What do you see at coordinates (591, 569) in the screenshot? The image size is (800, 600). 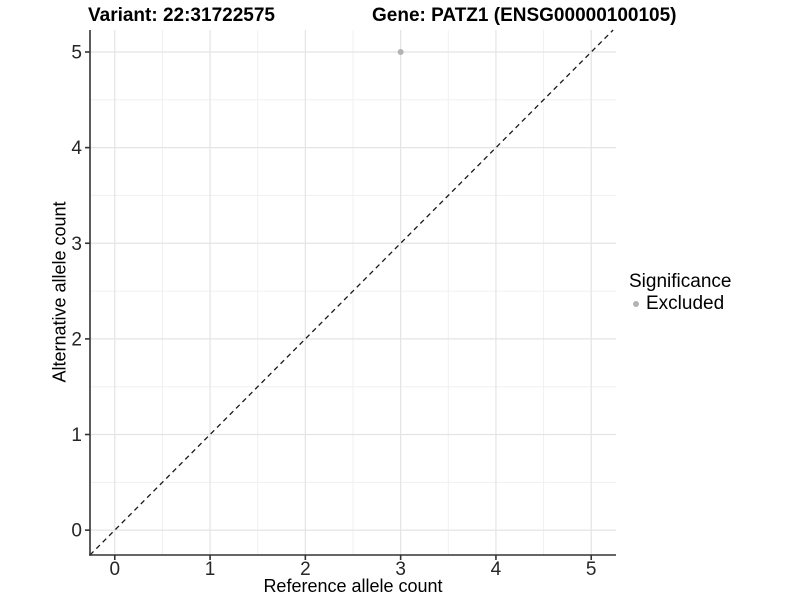 I see `x-tick-label: 5` at bounding box center [591, 569].